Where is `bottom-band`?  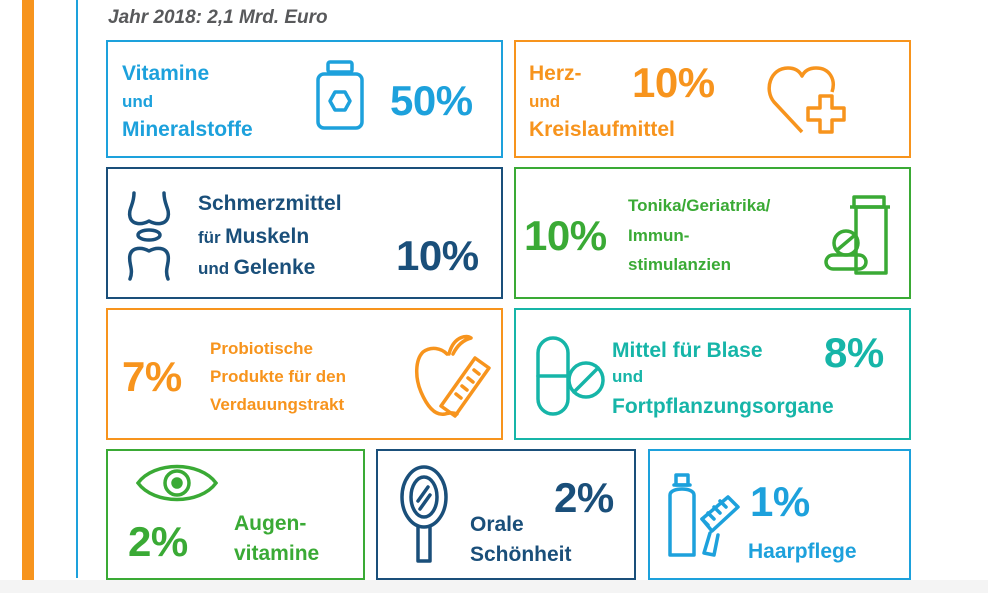 bottom-band is located at coordinates (494, 586).